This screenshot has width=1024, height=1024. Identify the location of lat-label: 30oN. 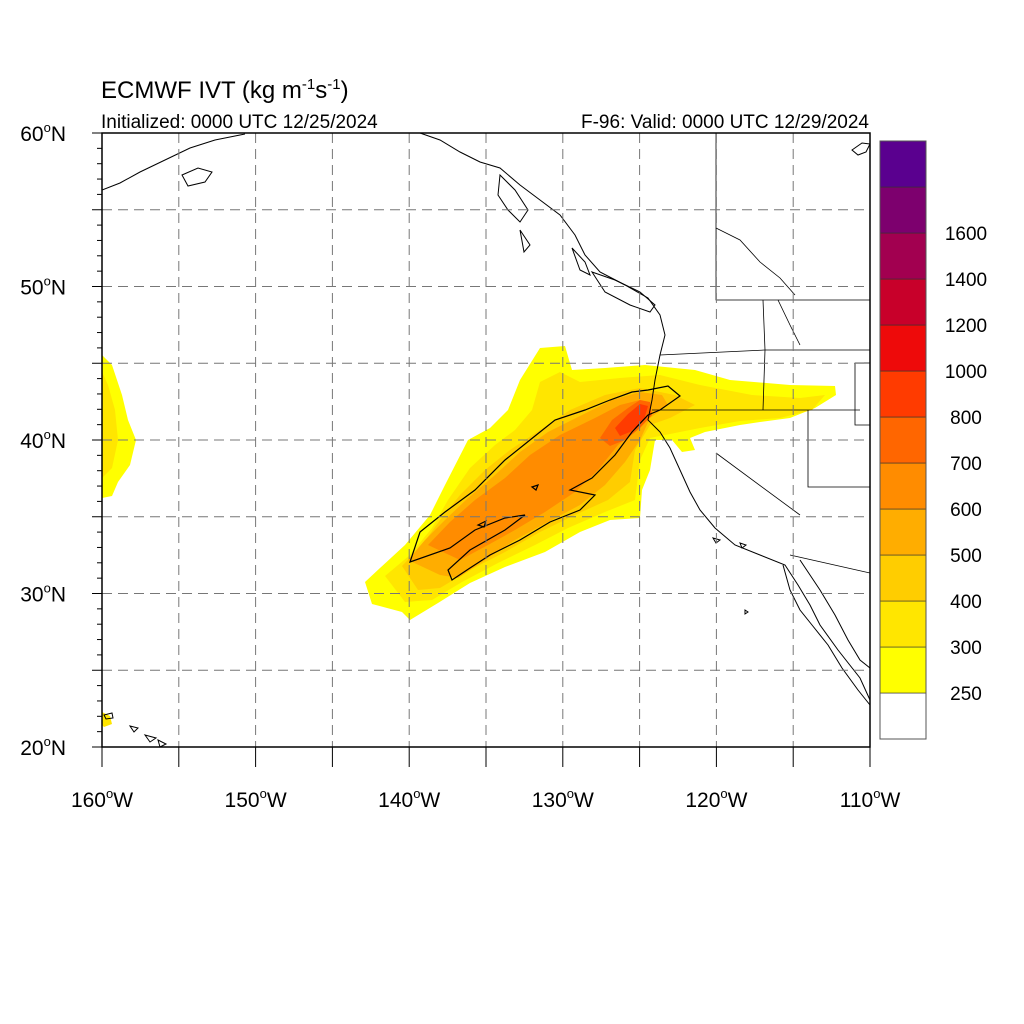
(43, 594).